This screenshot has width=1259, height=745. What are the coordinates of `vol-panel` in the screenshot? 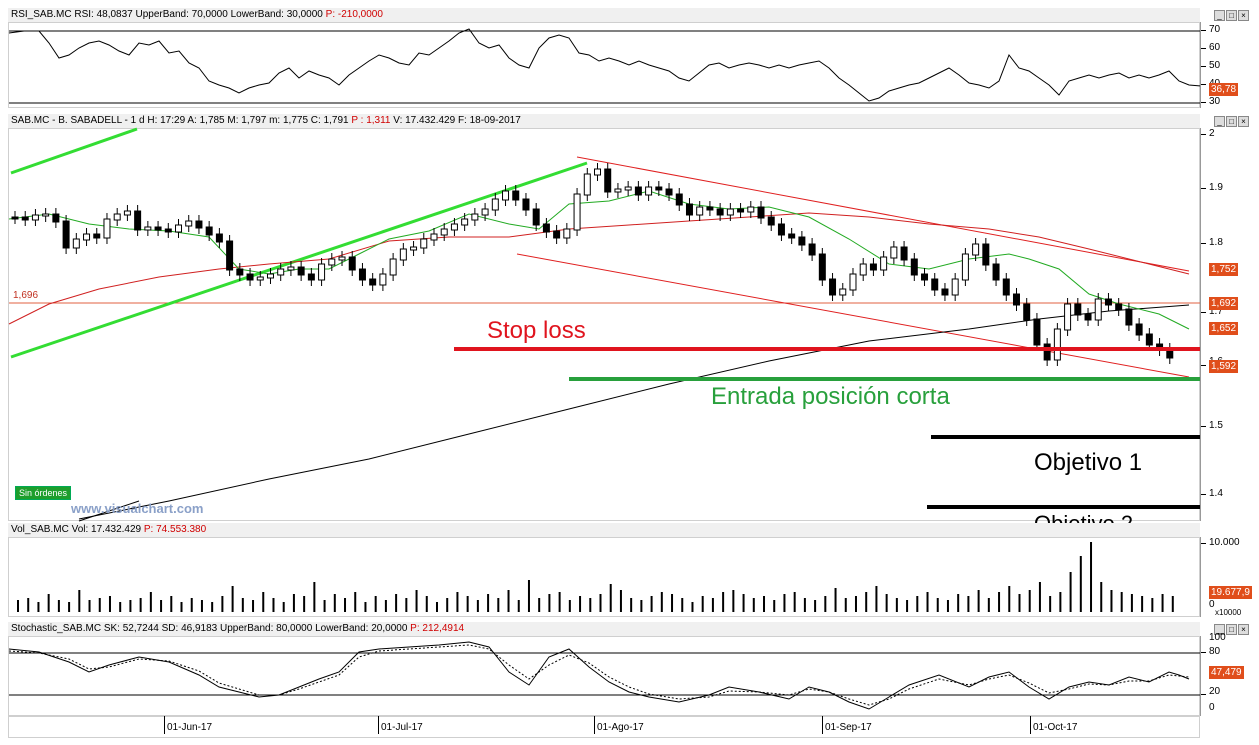 It's located at (604, 577).